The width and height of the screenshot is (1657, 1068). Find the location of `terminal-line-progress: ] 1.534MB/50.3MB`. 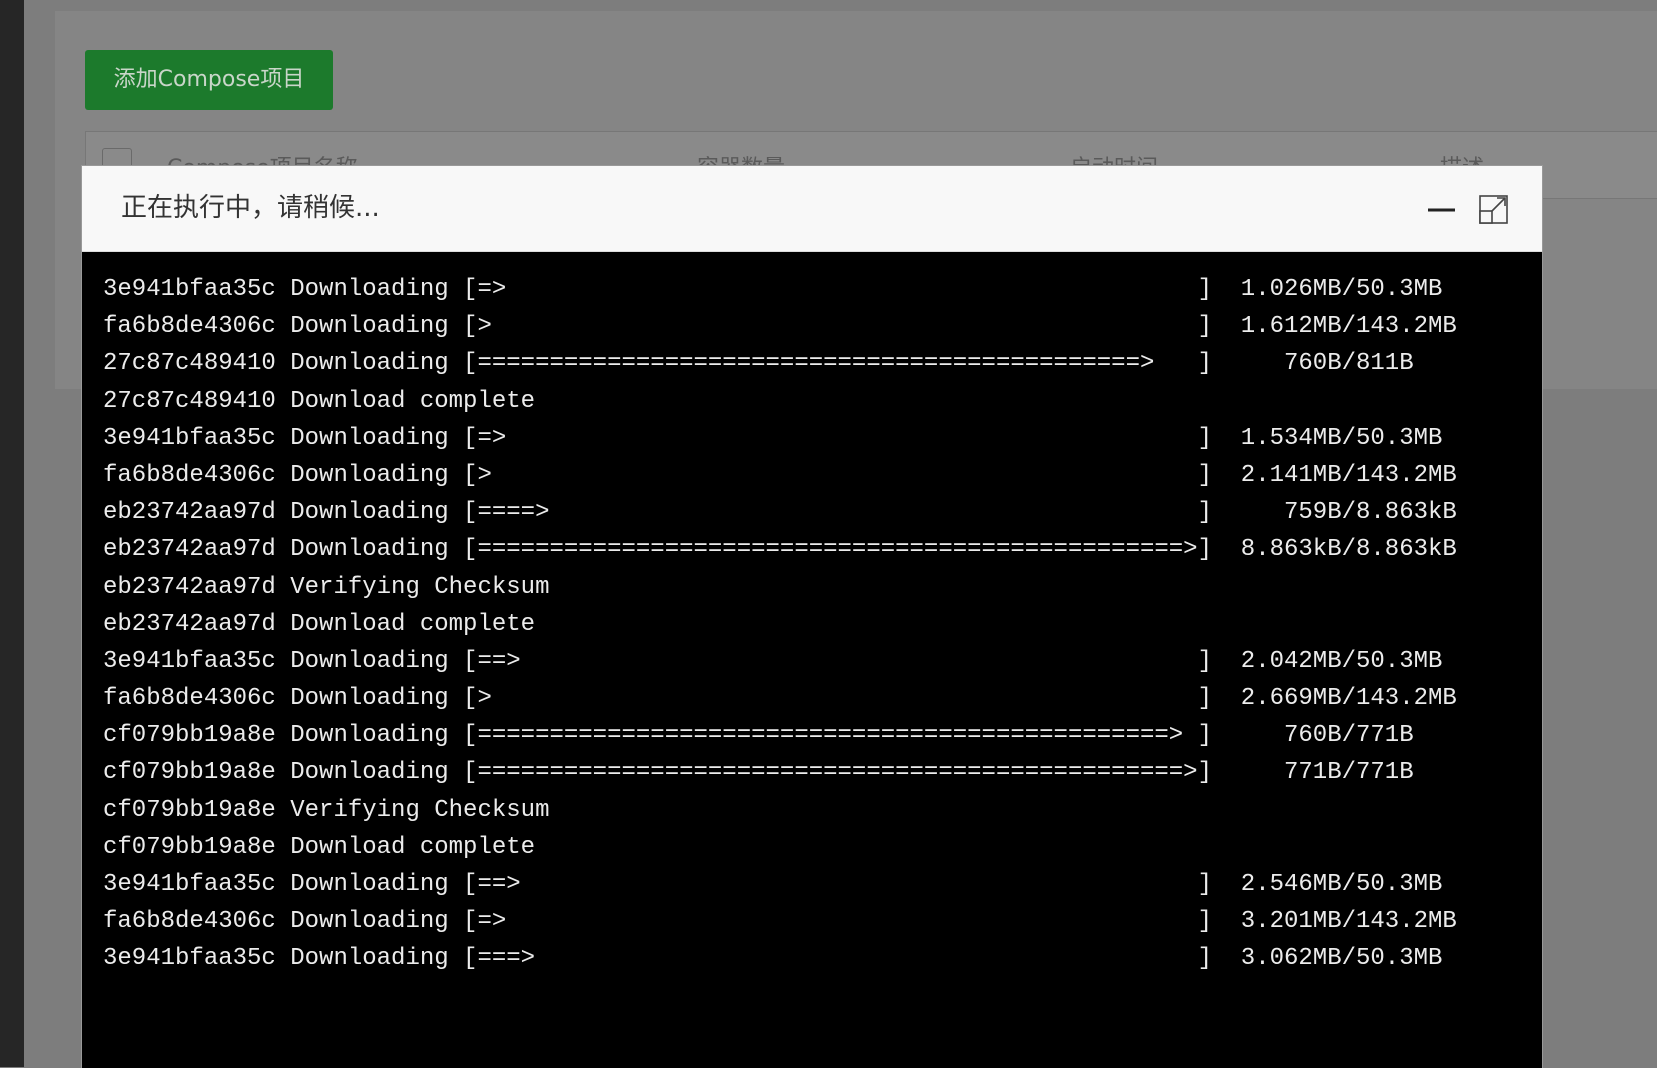

terminal-line-progress: ] 1.534MB/50.3MB is located at coordinates (1320, 438).